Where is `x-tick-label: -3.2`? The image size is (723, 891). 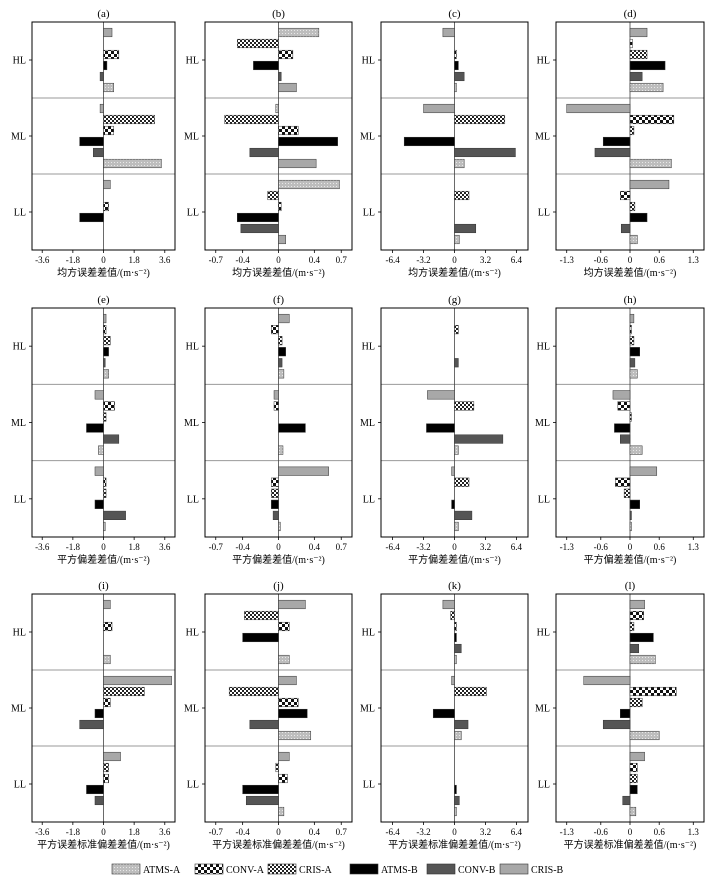
x-tick-label: -3.2 is located at coordinates (423, 832).